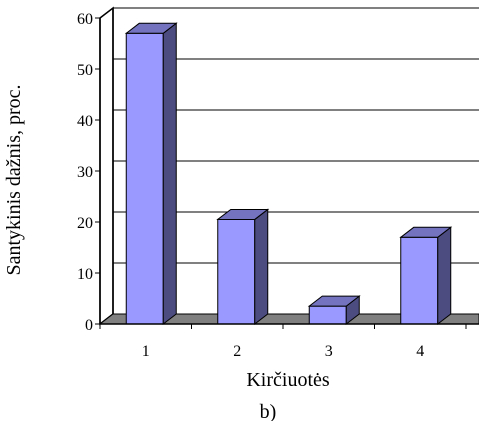  I want to click on y-tick-label: 50, so click(85, 70).